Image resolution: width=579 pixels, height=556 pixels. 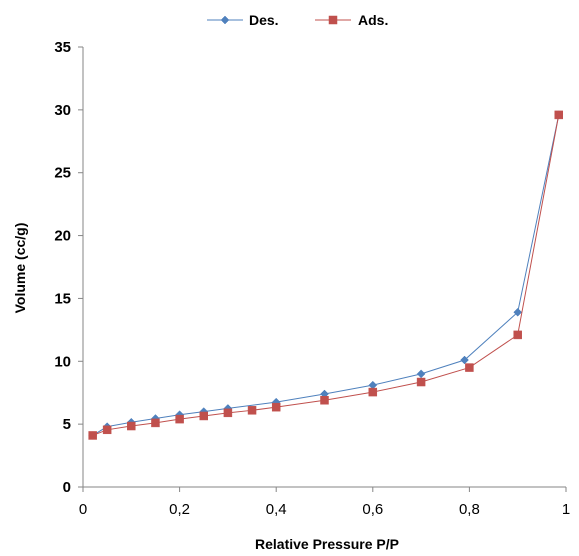 What do you see at coordinates (469, 509) in the screenshot?
I see `x-tick-label: 0,8` at bounding box center [469, 509].